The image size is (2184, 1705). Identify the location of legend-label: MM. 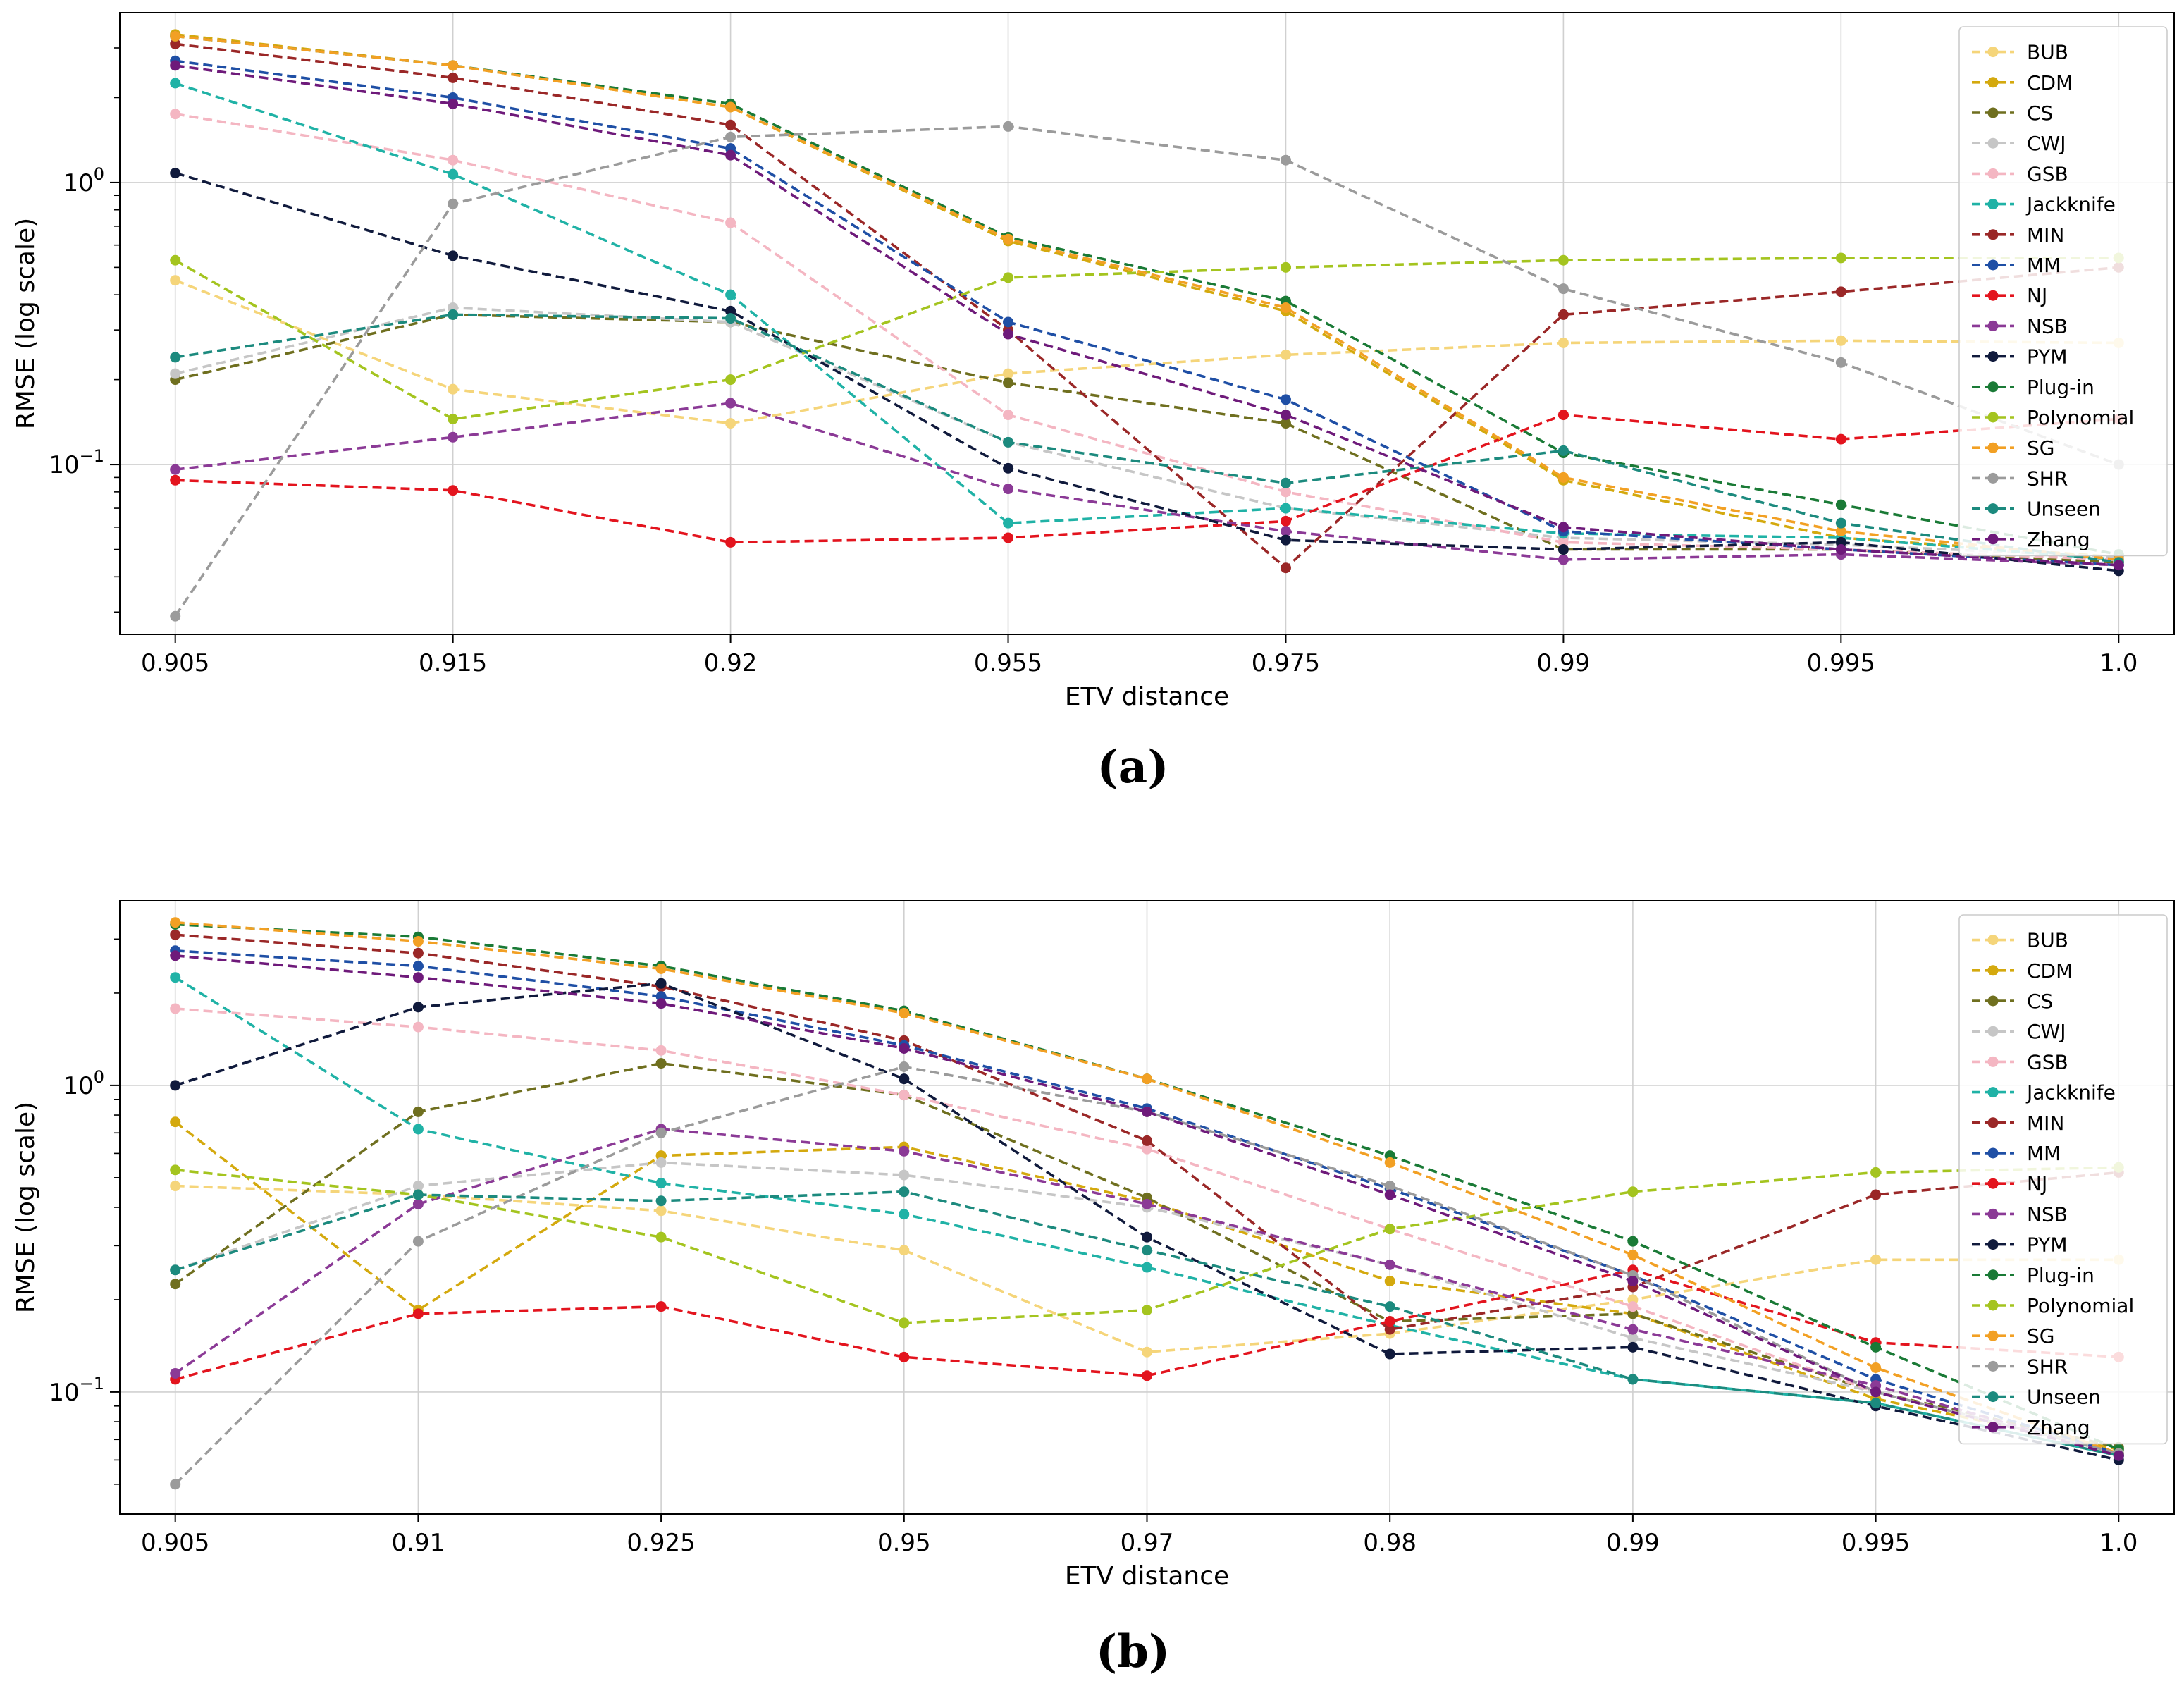
(2044, 265).